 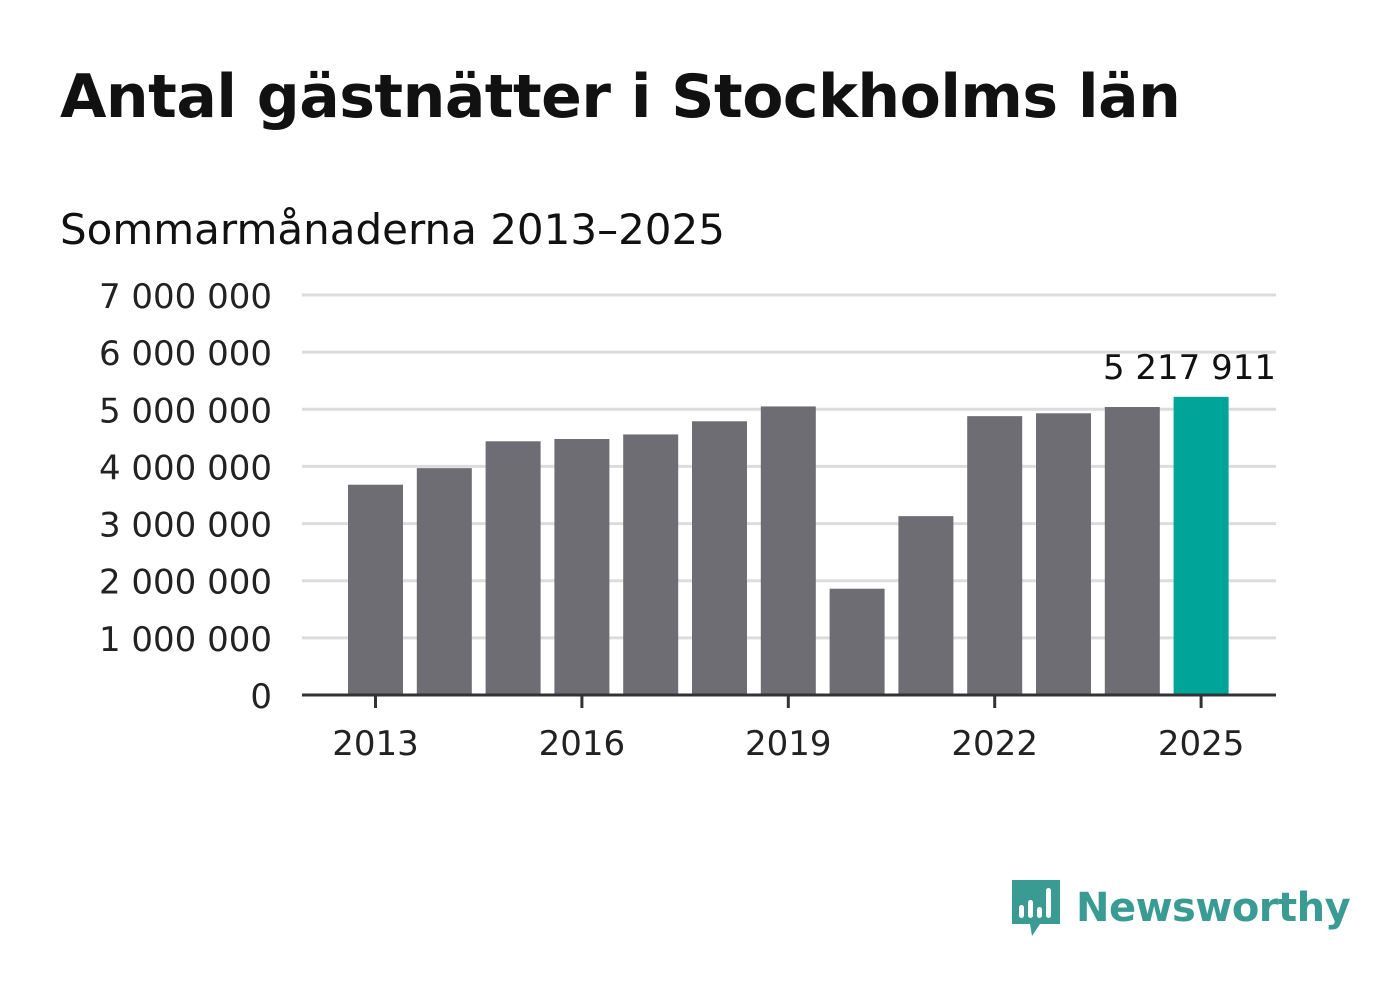 What do you see at coordinates (1036, 908) in the screenshot?
I see `newsworthy-logo-icon` at bounding box center [1036, 908].